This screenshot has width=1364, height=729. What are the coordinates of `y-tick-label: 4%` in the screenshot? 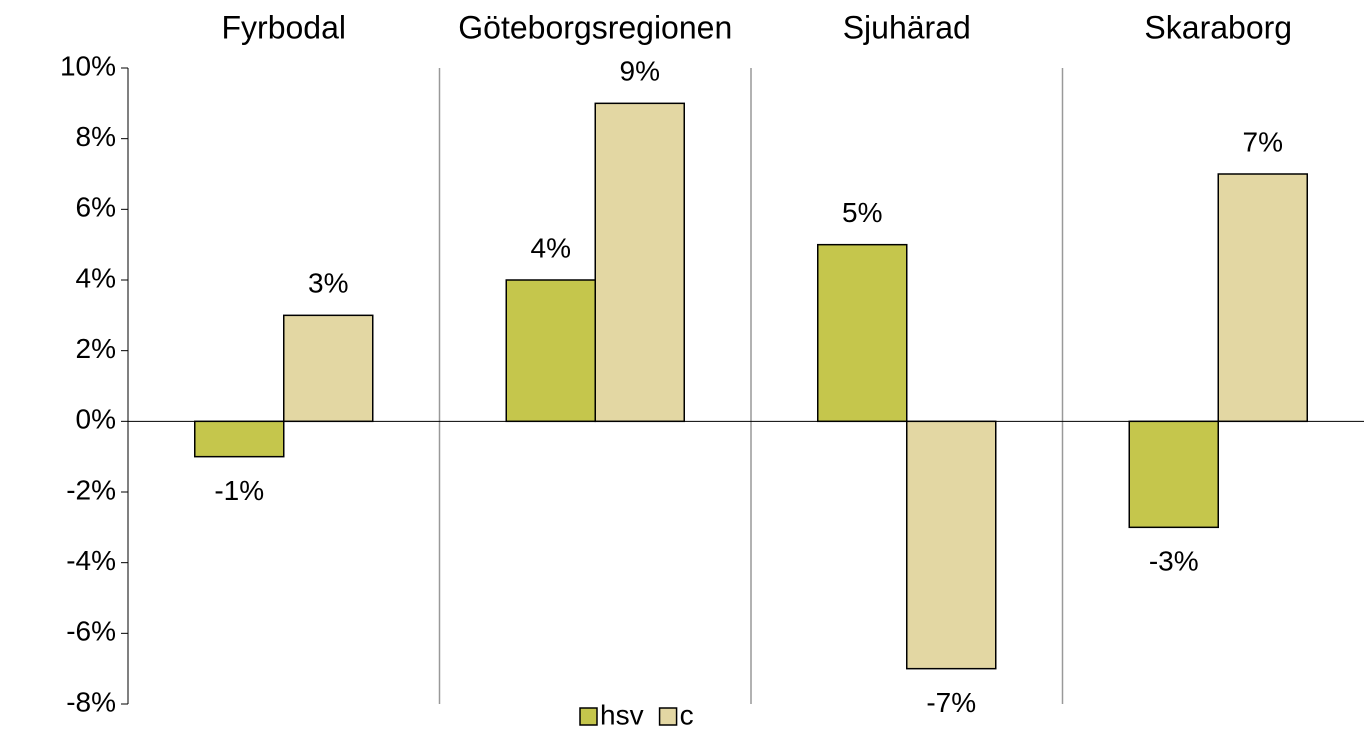 It's located at (96, 277).